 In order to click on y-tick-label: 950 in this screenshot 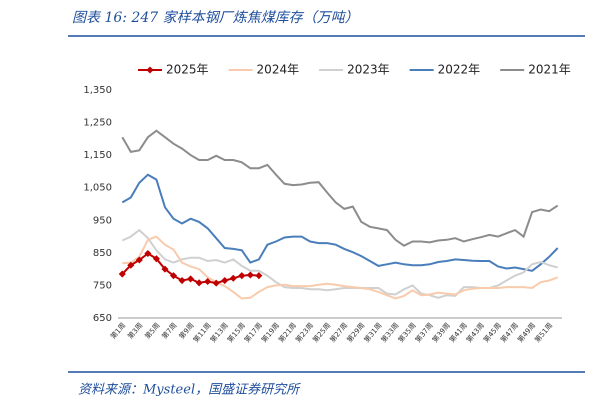, I will do `click(102, 220)`.